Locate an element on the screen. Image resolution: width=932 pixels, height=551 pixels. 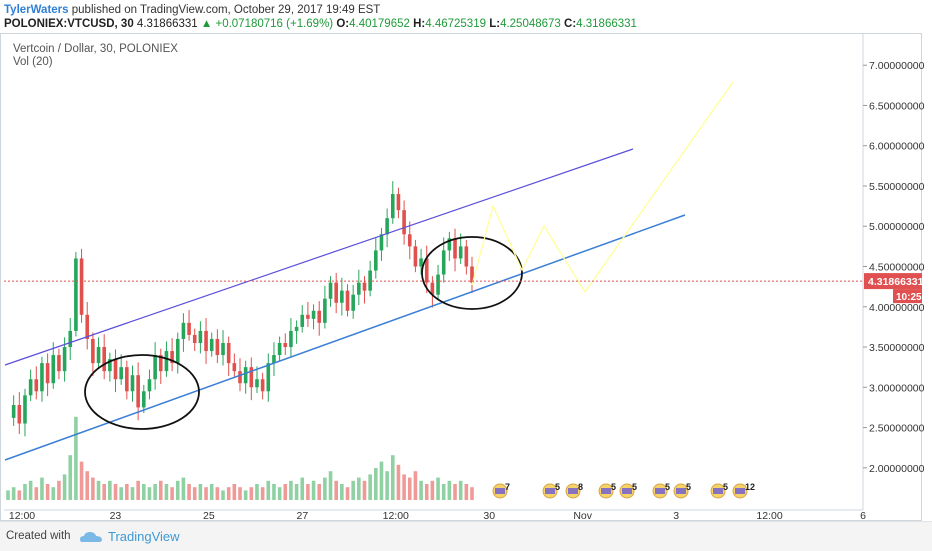
x-tick-label: 25 is located at coordinates (209, 515).